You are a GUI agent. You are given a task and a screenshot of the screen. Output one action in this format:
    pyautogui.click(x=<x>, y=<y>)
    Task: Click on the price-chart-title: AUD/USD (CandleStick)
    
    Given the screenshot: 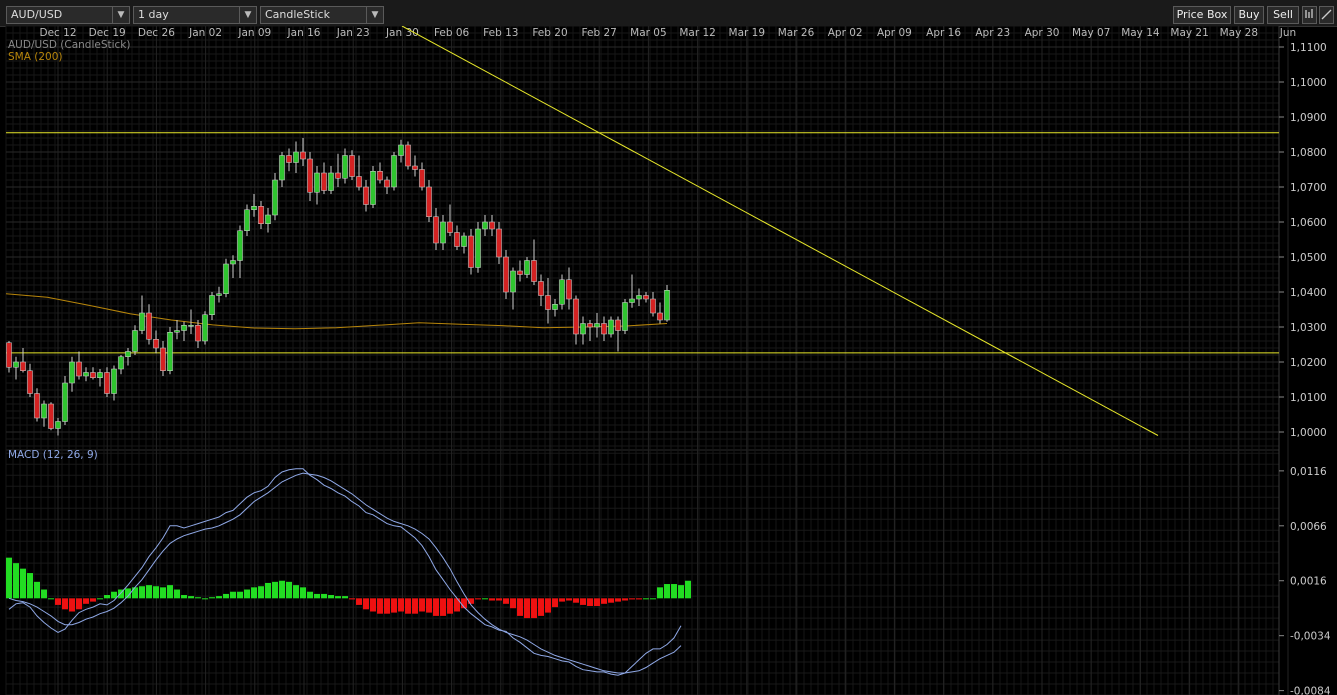 What is the action you would take?
    pyautogui.click(x=69, y=45)
    